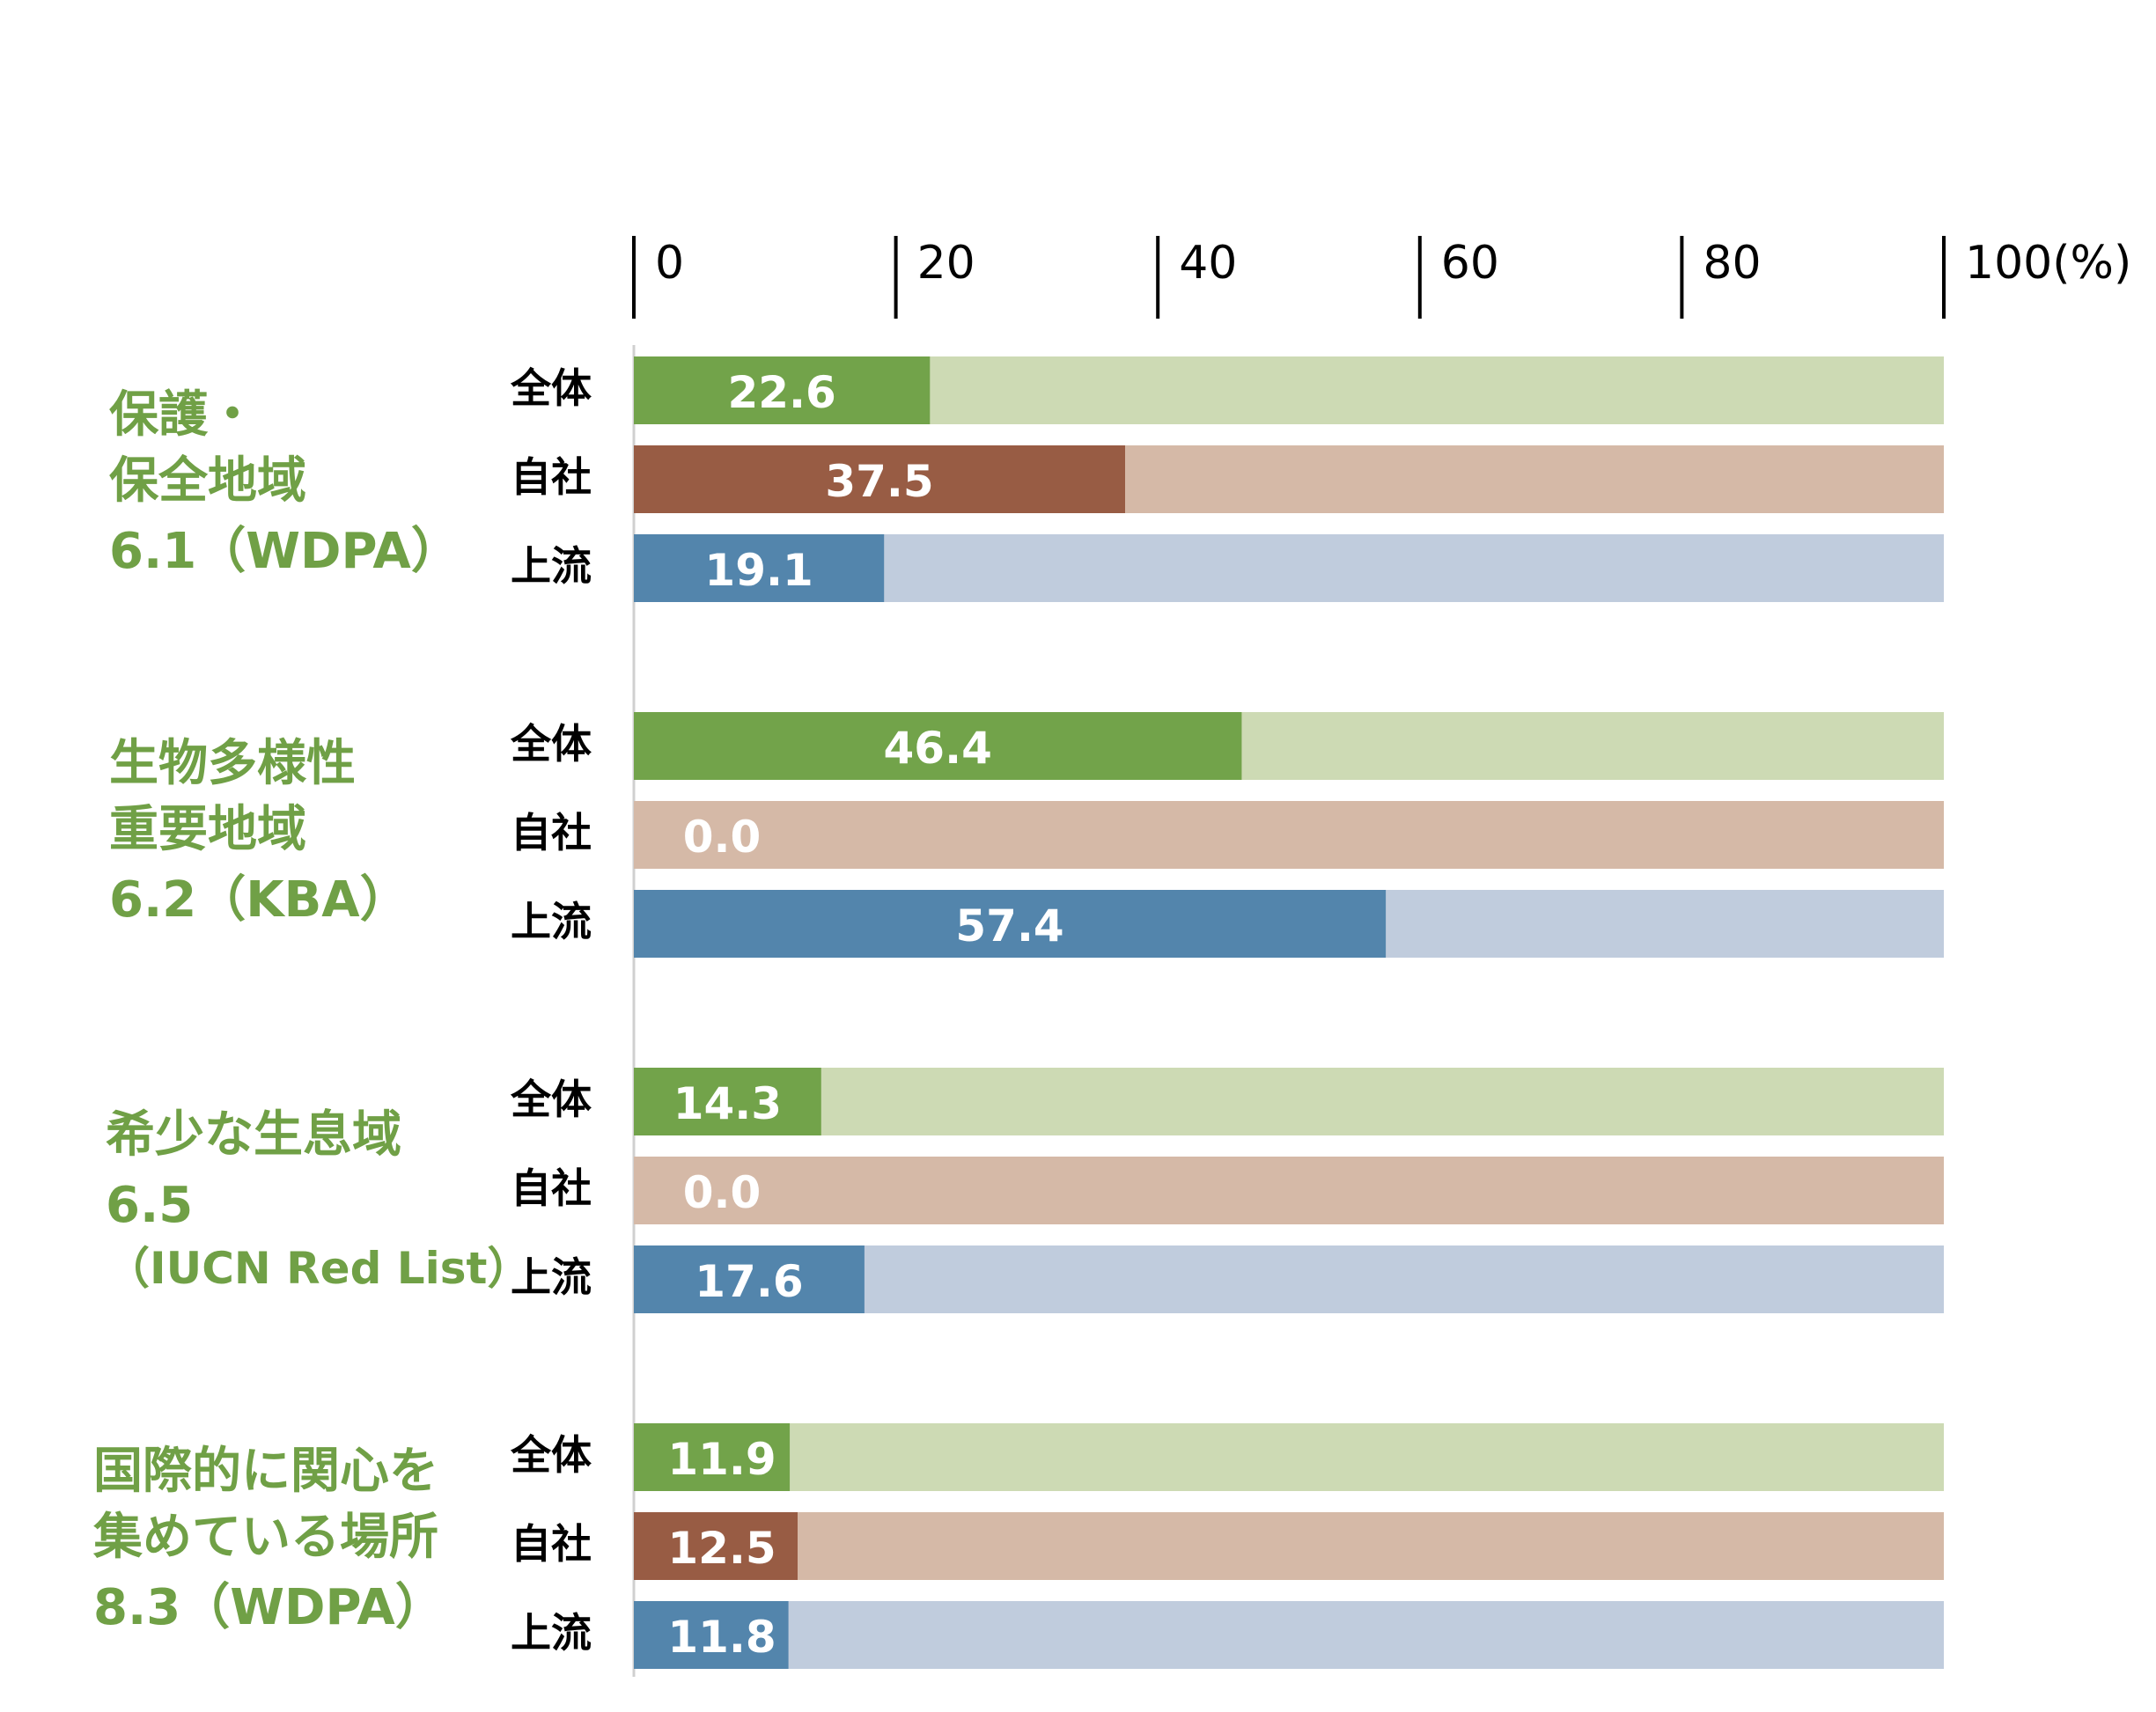 Image resolution: width=2156 pixels, height=1712 pixels. Describe the element at coordinates (1732, 263) in the screenshot. I see `x-tick-label: 80` at that location.